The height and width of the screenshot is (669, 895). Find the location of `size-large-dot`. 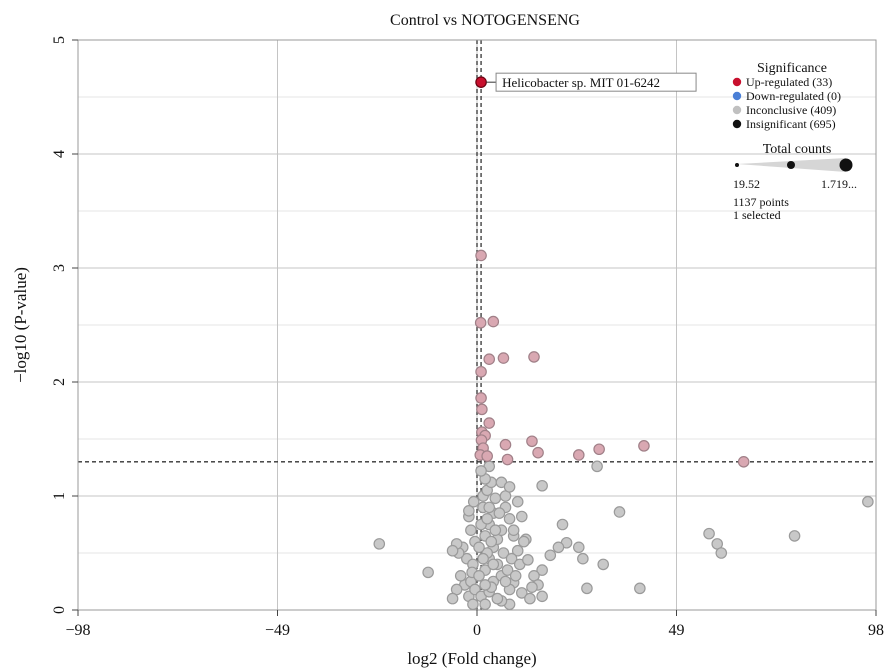

size-large-dot is located at coordinates (846, 165).